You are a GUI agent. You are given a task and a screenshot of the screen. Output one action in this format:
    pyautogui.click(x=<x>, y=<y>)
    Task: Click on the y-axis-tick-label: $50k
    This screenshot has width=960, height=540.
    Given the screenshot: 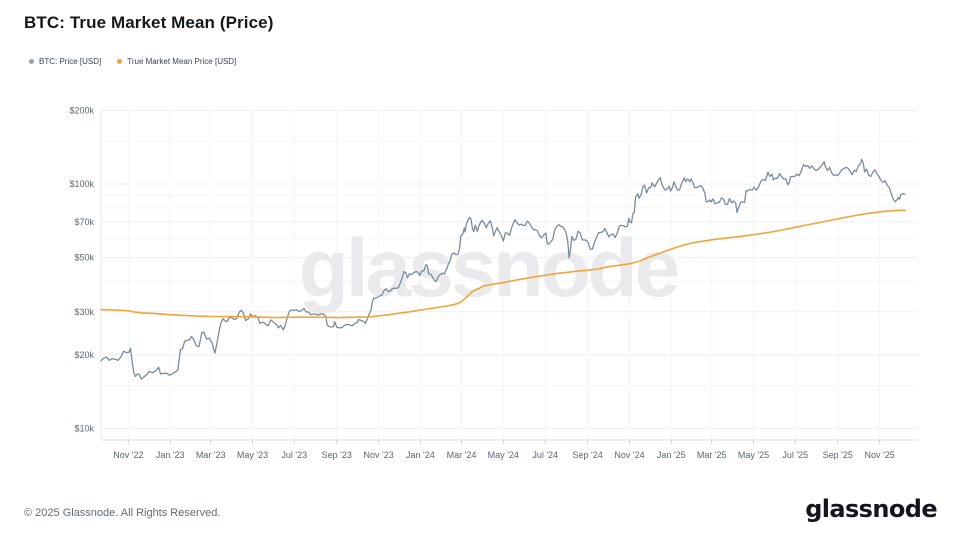 What is the action you would take?
    pyautogui.click(x=84, y=258)
    